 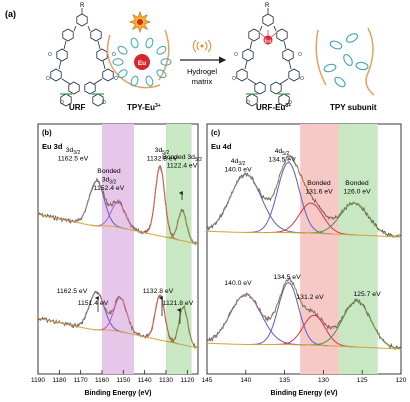 I want to click on panel-c-title: Eu 4d, so click(x=221, y=146).